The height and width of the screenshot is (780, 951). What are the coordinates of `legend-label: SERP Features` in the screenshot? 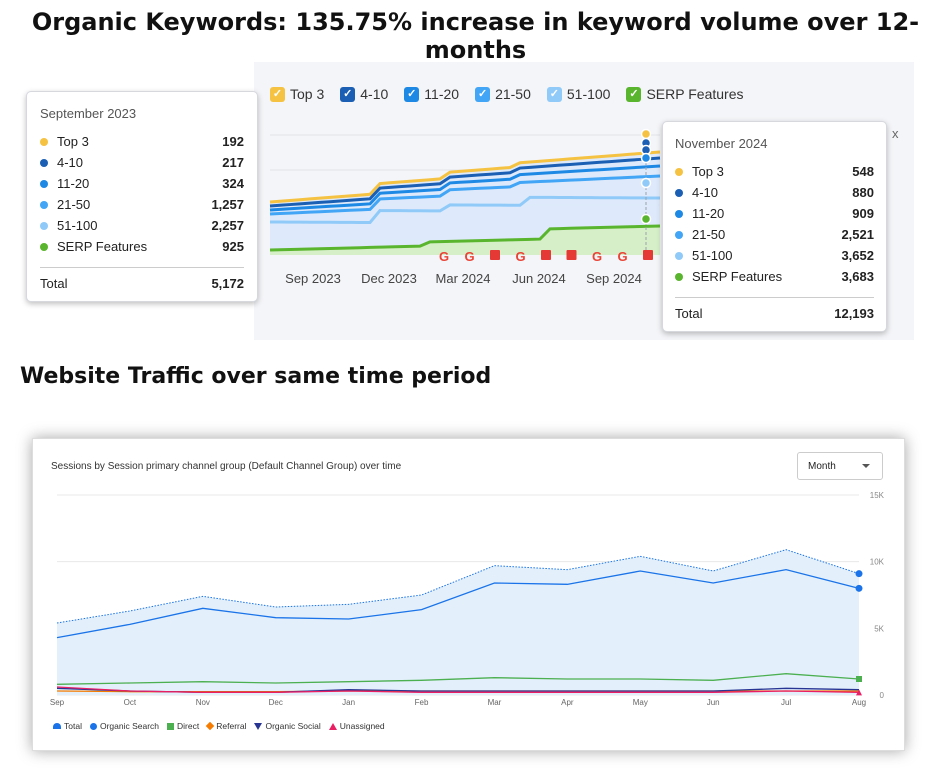 It's located at (695, 94).